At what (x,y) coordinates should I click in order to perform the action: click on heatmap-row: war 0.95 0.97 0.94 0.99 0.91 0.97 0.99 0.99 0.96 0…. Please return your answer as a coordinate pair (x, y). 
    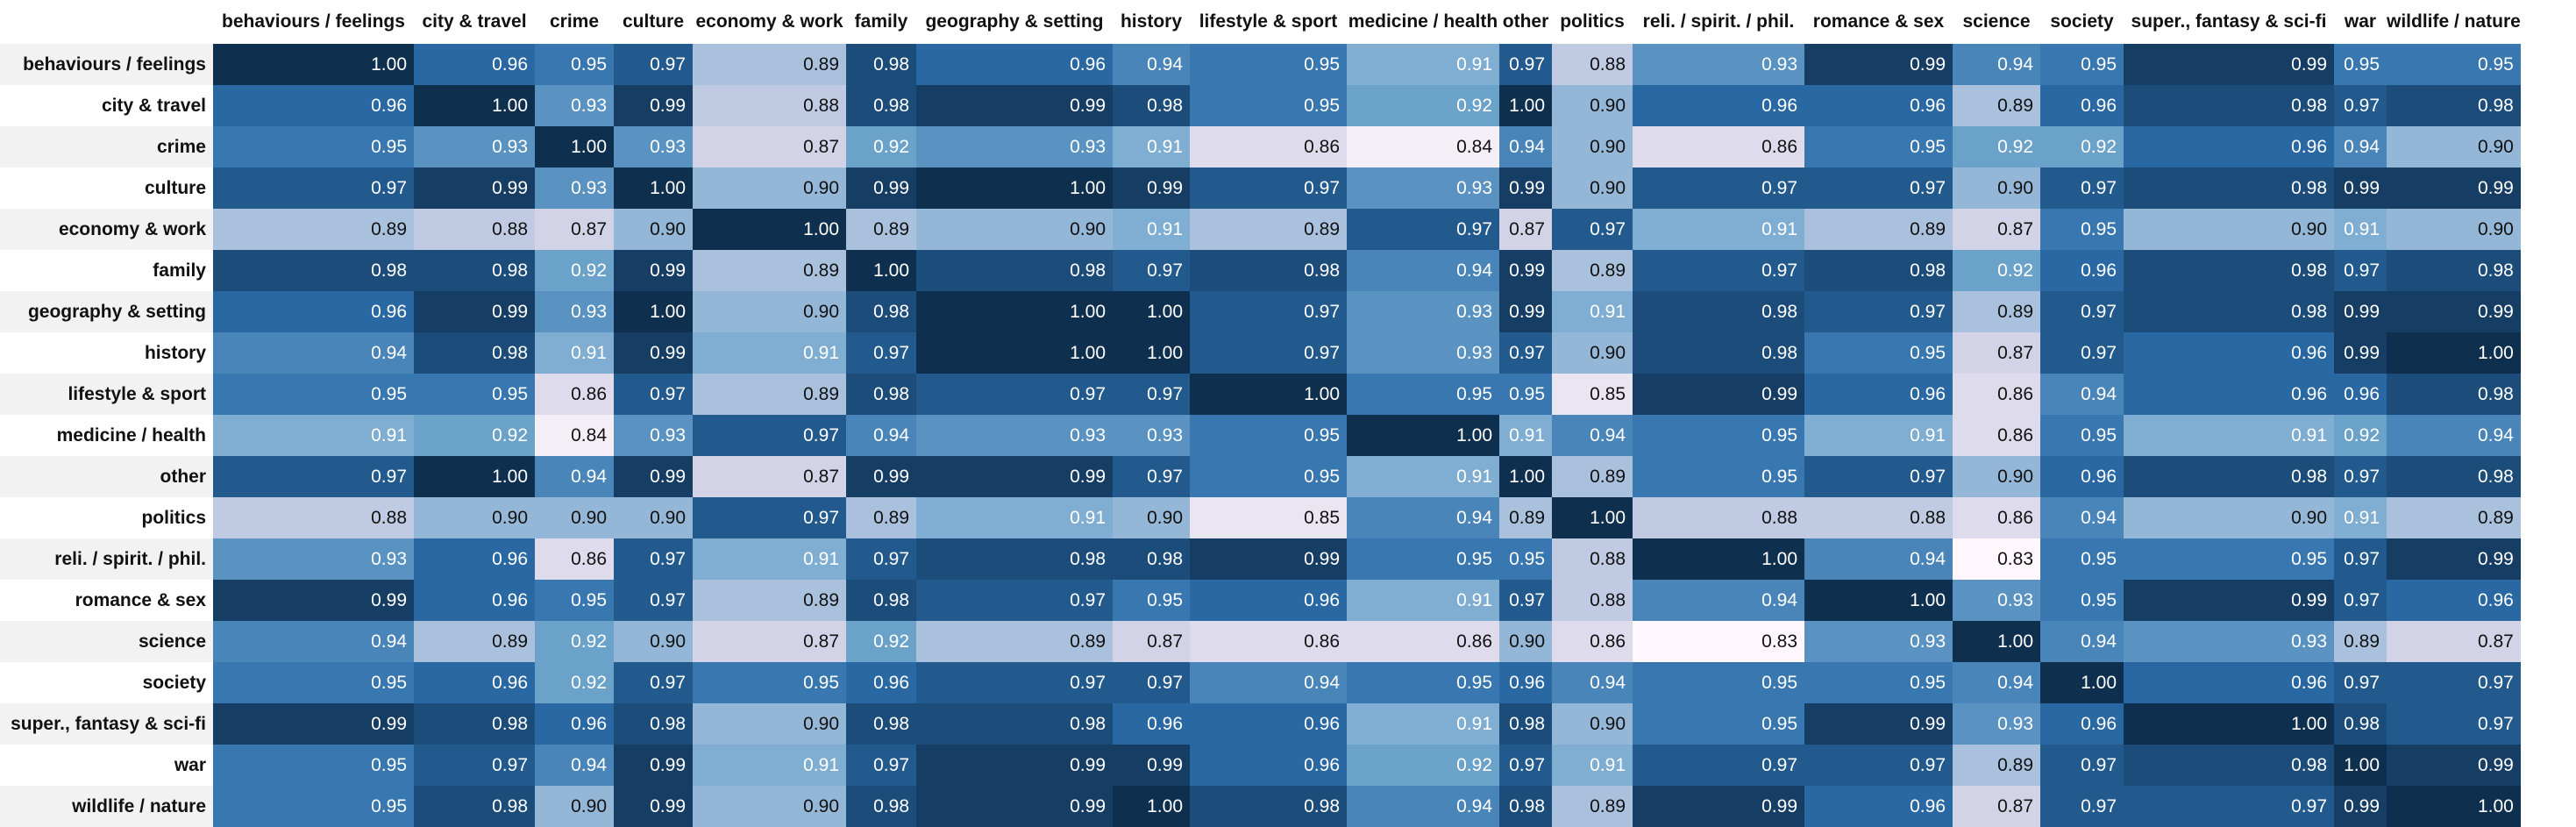
    Looking at the image, I should click on (1260, 766).